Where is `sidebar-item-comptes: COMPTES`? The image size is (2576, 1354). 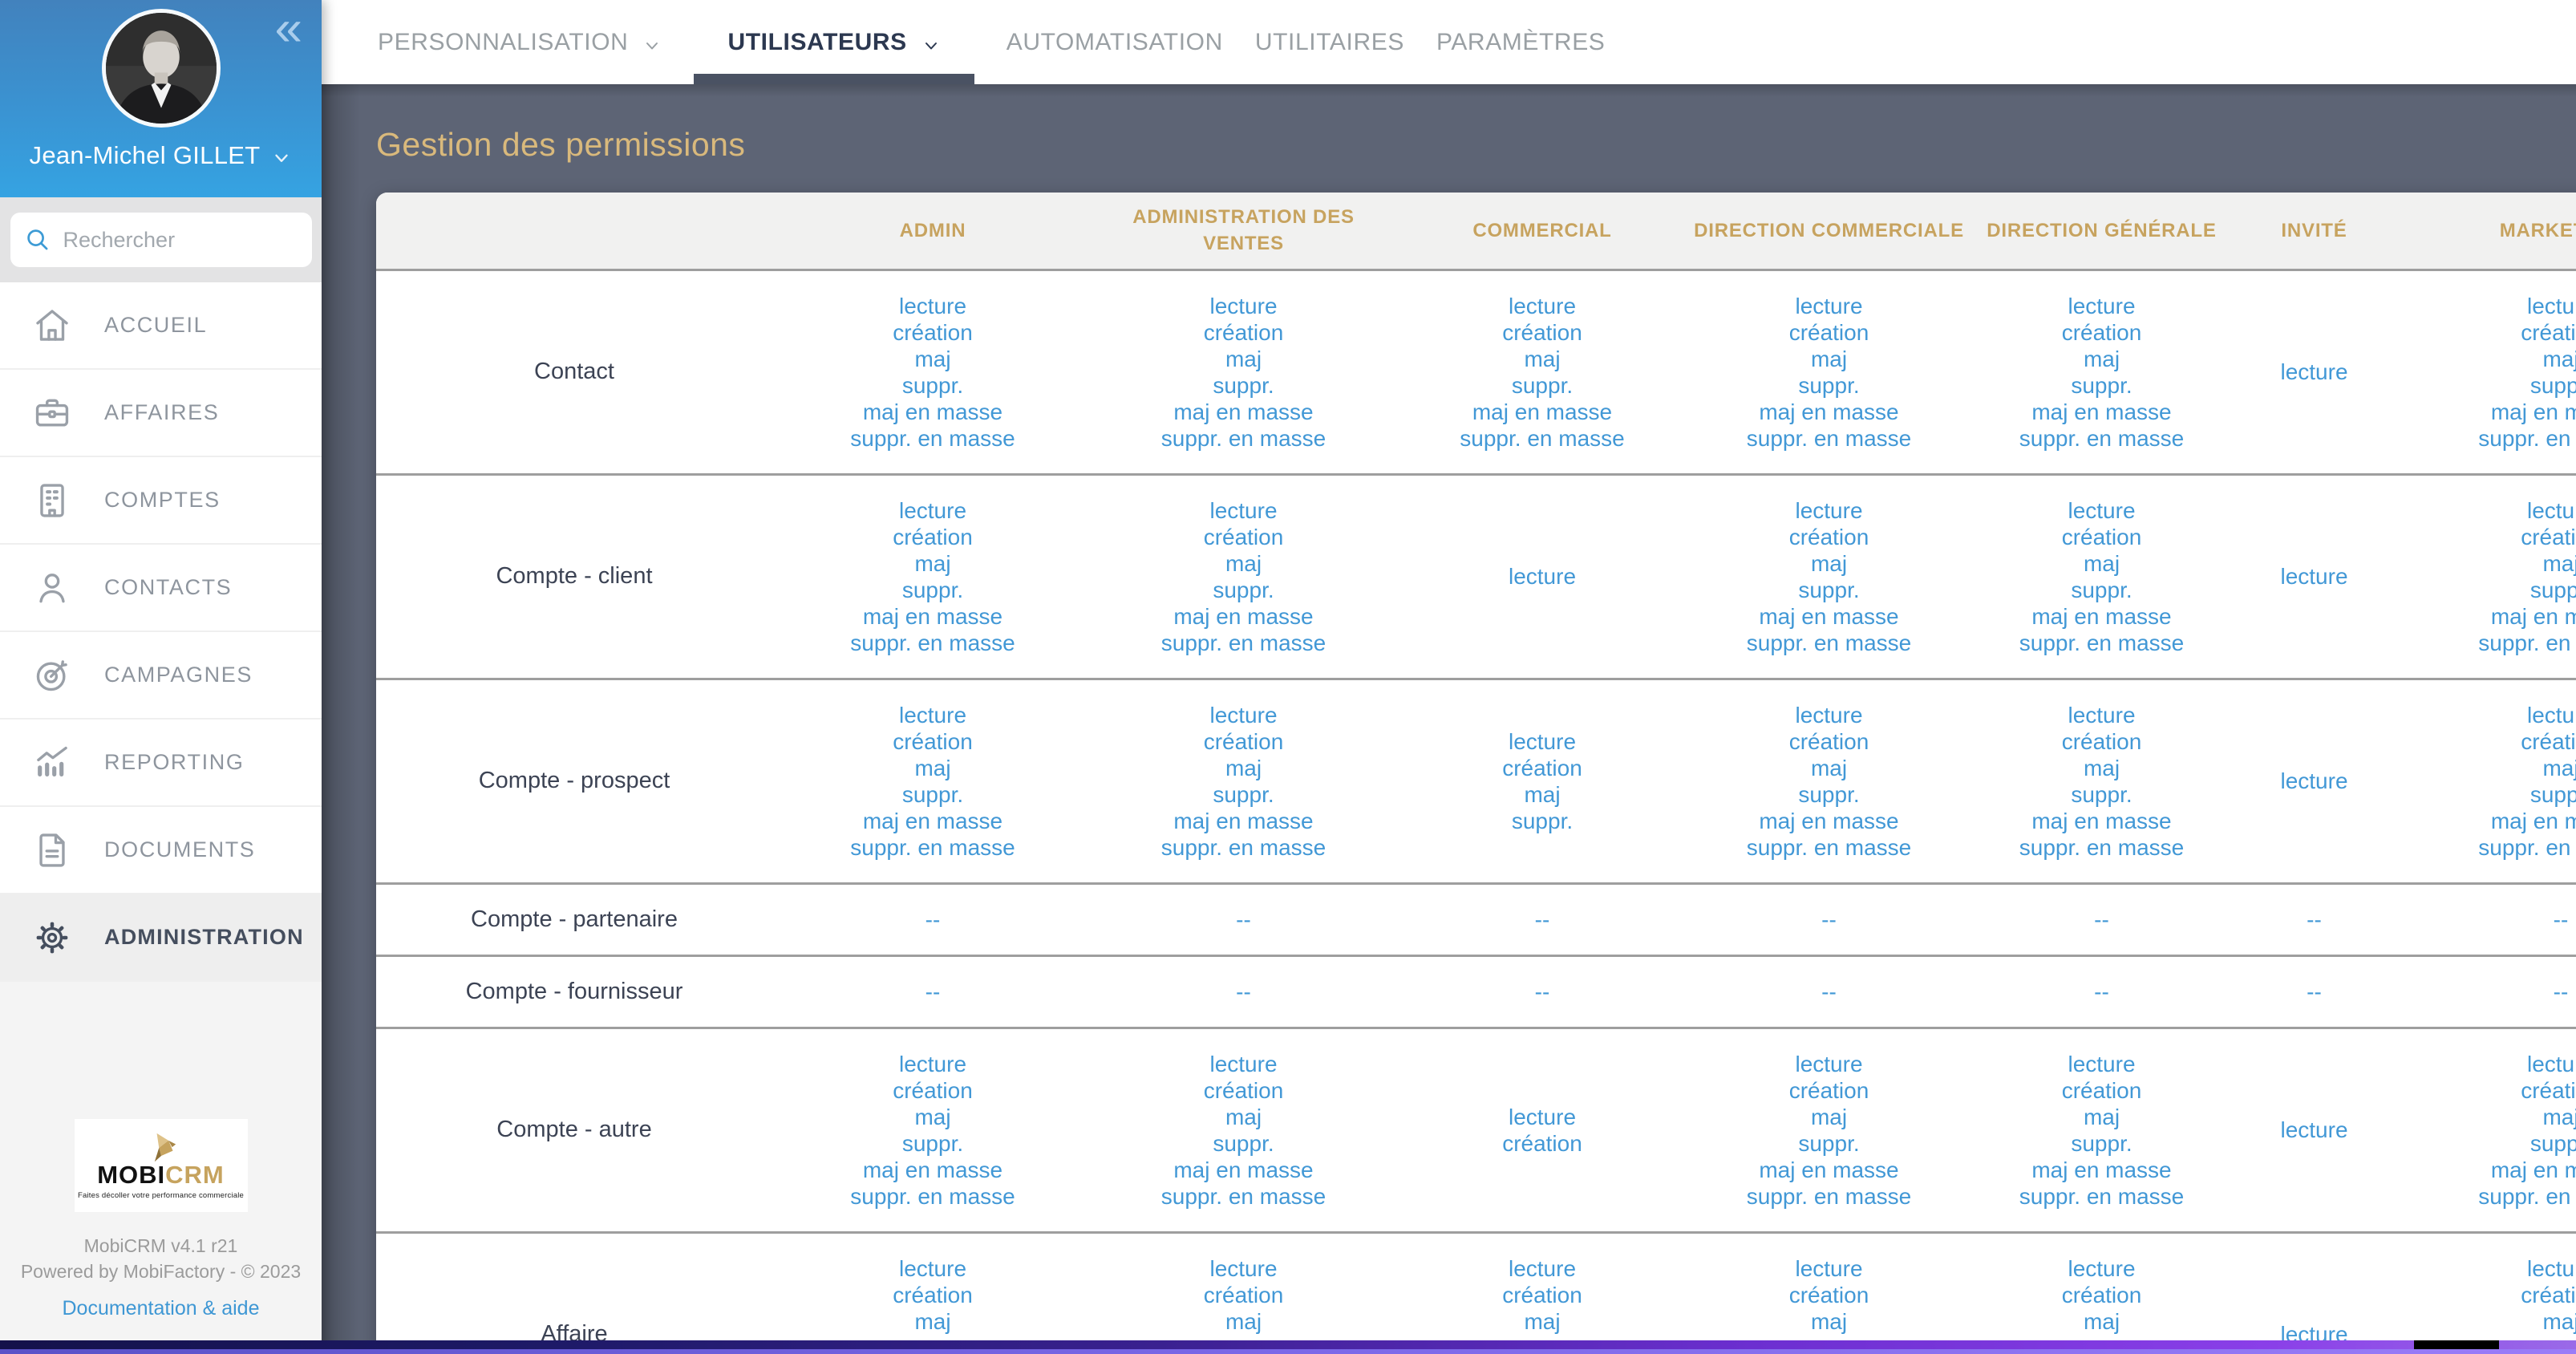 sidebar-item-comptes: COMPTES is located at coordinates (161, 501).